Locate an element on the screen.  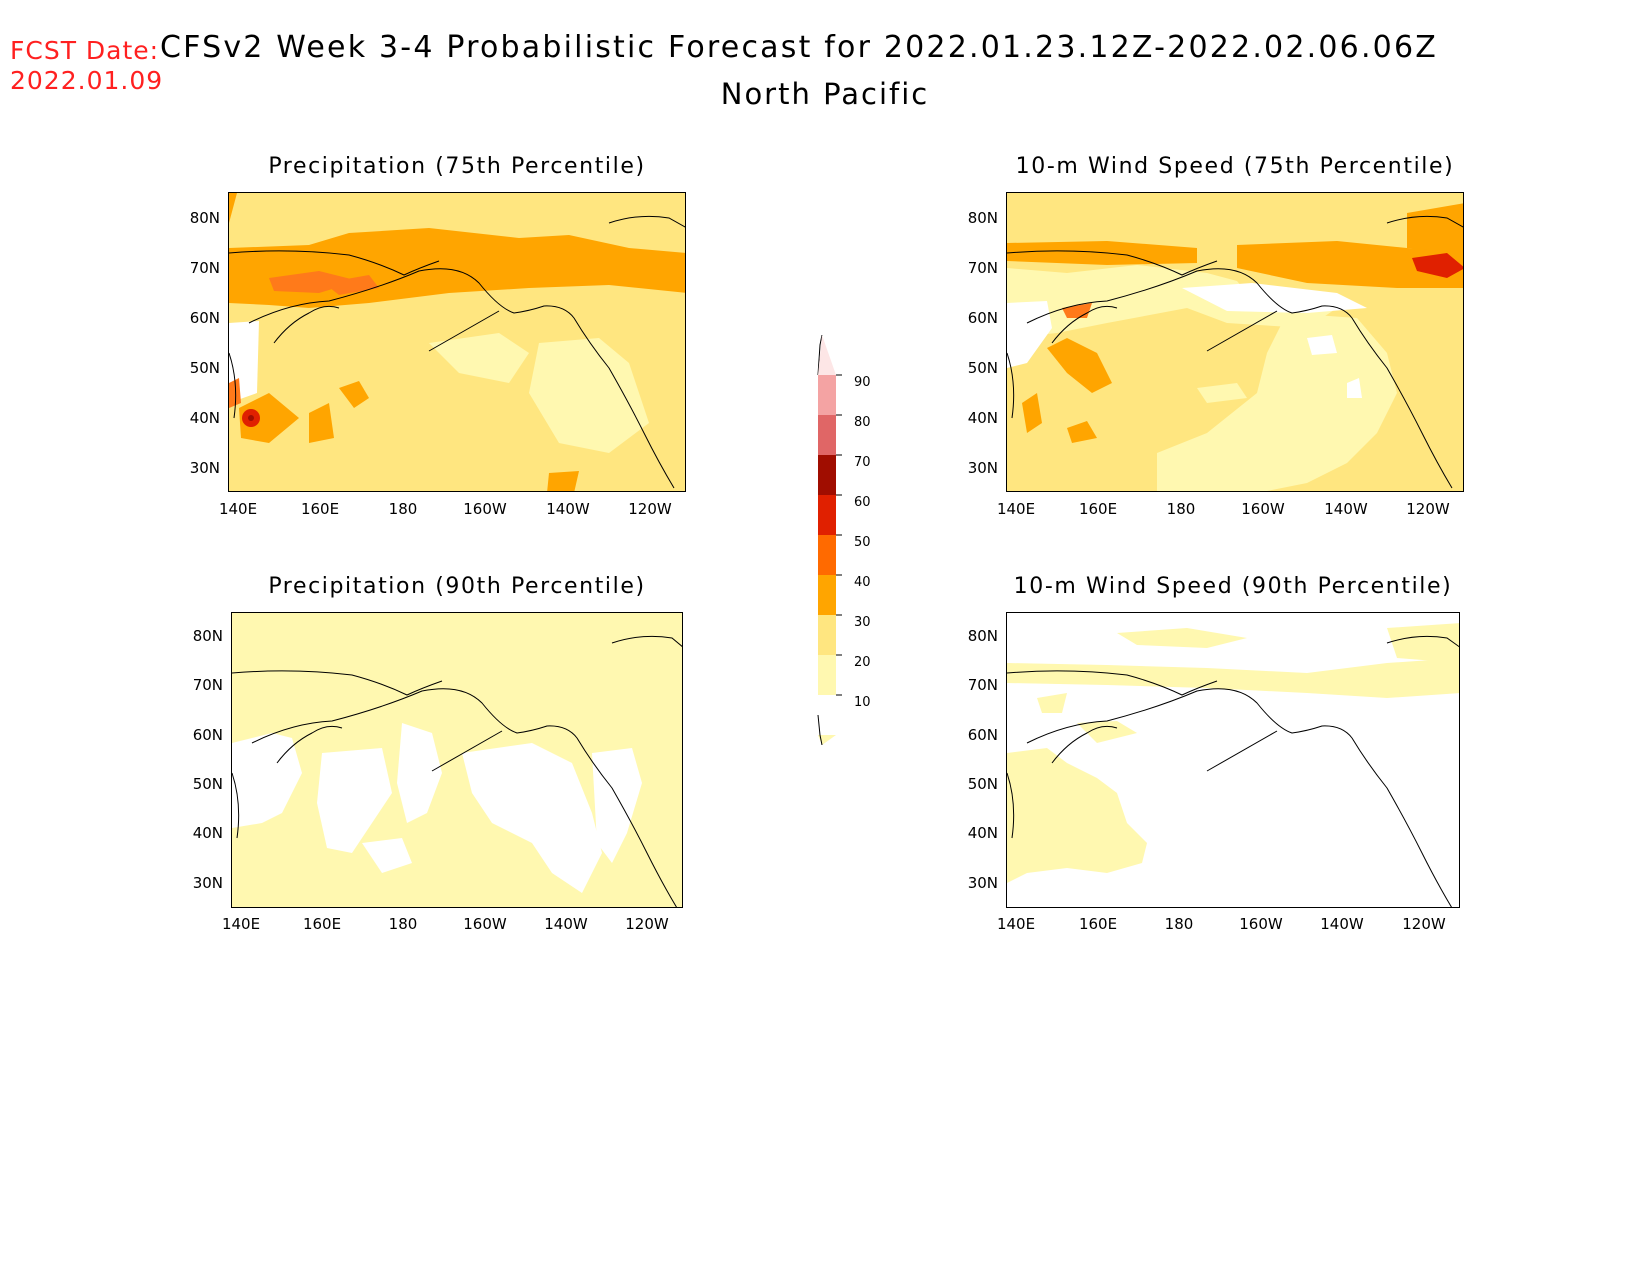
region-subtitle: North Pacific is located at coordinates (825, 94).